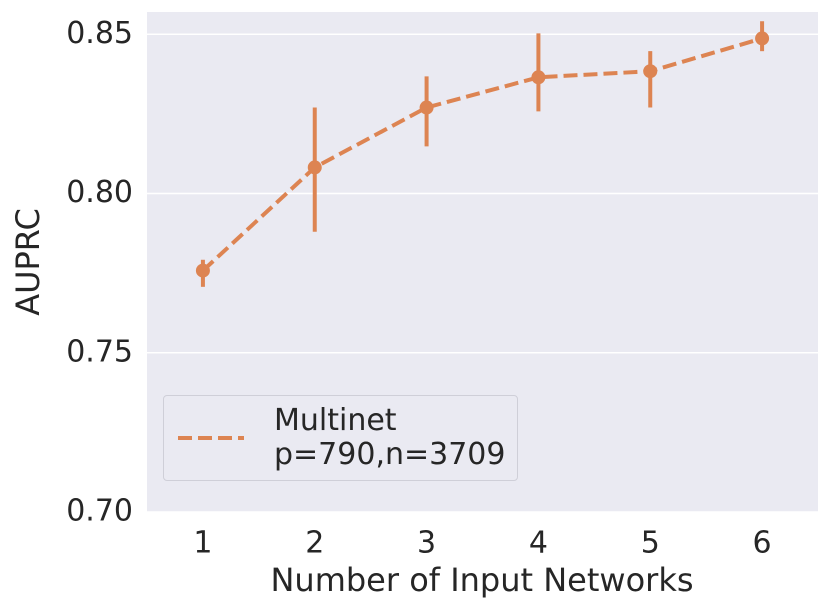 The image size is (830, 615). I want to click on y-tick-label: 0.75, so click(99, 351).